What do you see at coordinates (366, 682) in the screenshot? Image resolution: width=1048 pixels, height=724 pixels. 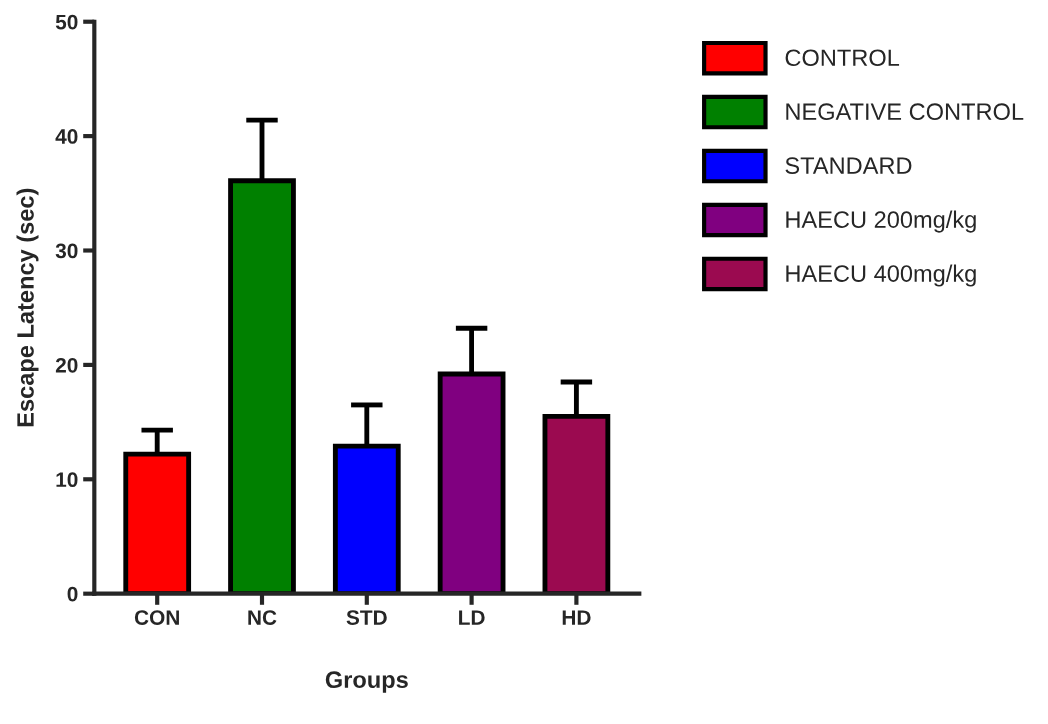 I see `x-axis-title: Groups` at bounding box center [366, 682].